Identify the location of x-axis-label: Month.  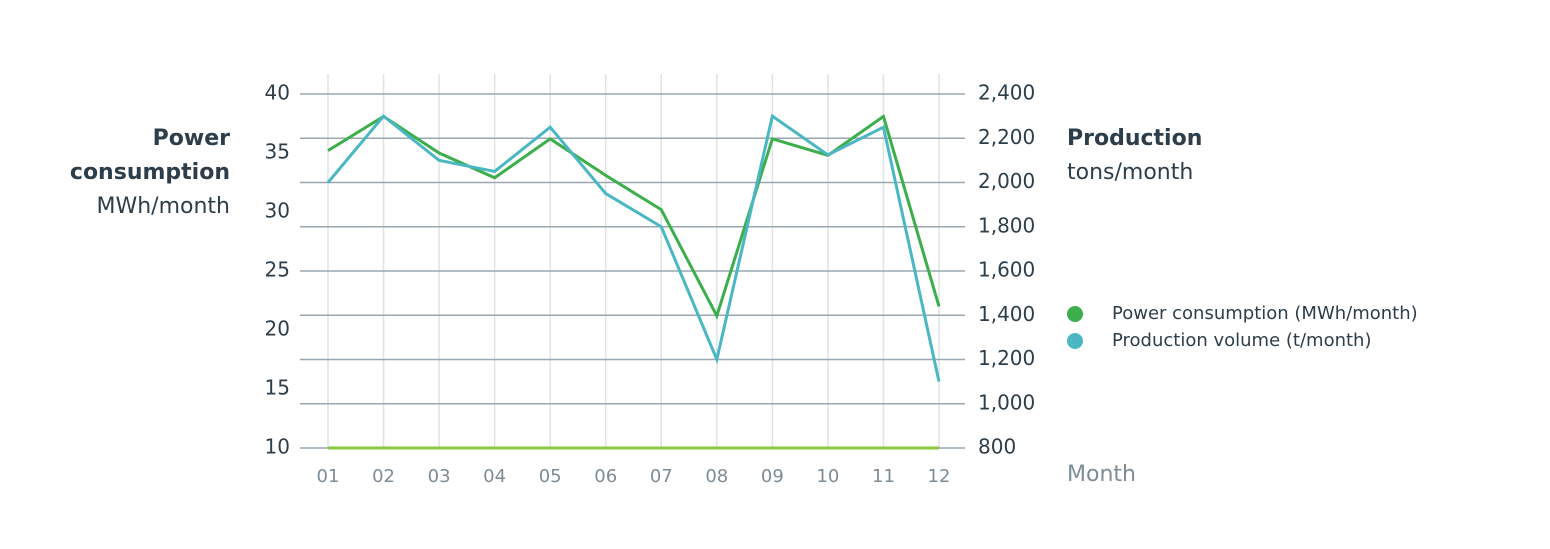
(1101, 474).